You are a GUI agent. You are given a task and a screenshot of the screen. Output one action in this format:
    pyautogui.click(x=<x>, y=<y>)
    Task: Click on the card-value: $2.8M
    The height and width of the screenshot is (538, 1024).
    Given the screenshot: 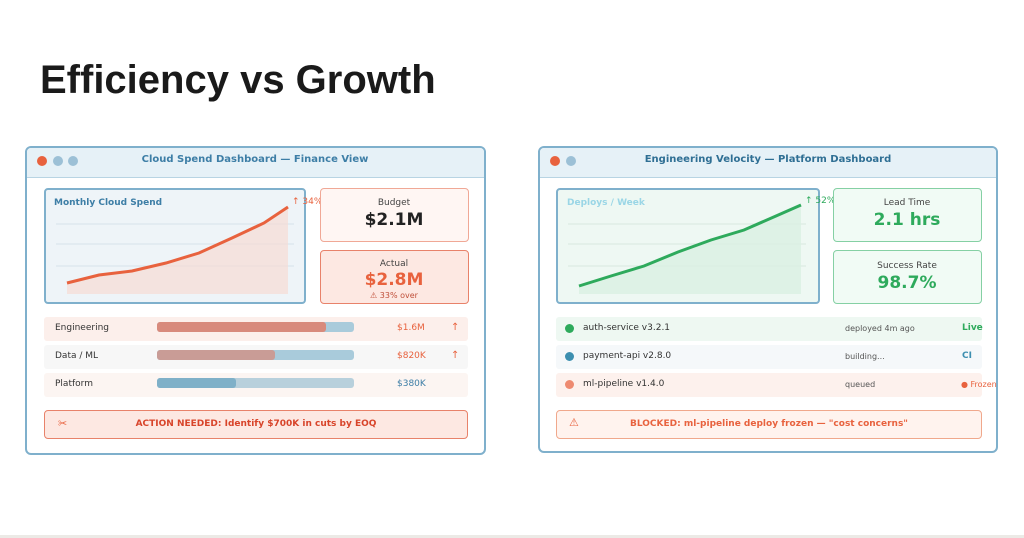 What is the action you would take?
    pyautogui.click(x=394, y=280)
    